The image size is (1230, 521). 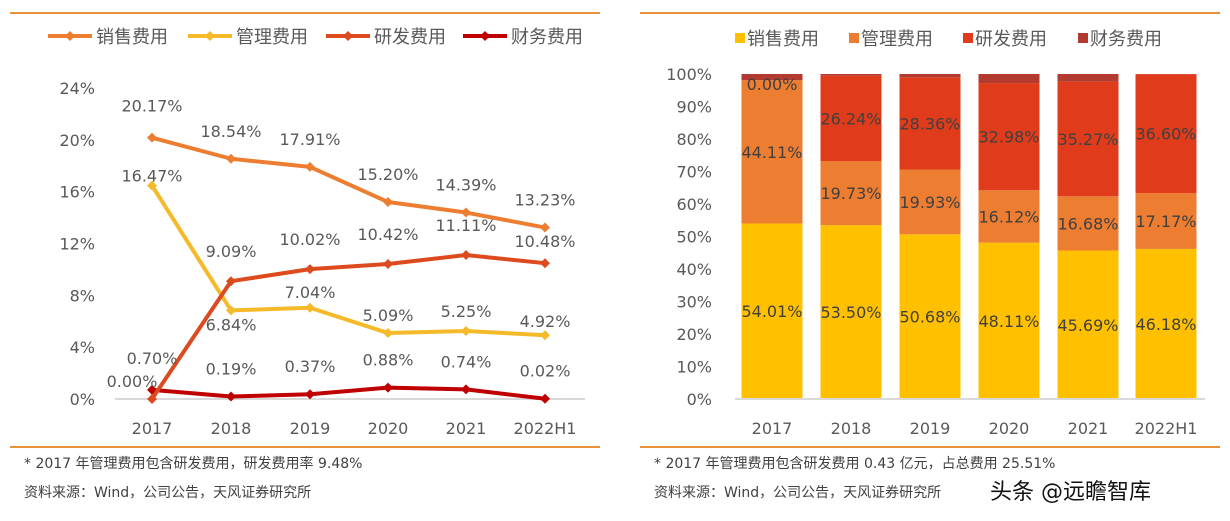 What do you see at coordinates (168, 493) in the screenshot?
I see `left-source: 资料来源：Wind，公司公告，天风证券研究所` at bounding box center [168, 493].